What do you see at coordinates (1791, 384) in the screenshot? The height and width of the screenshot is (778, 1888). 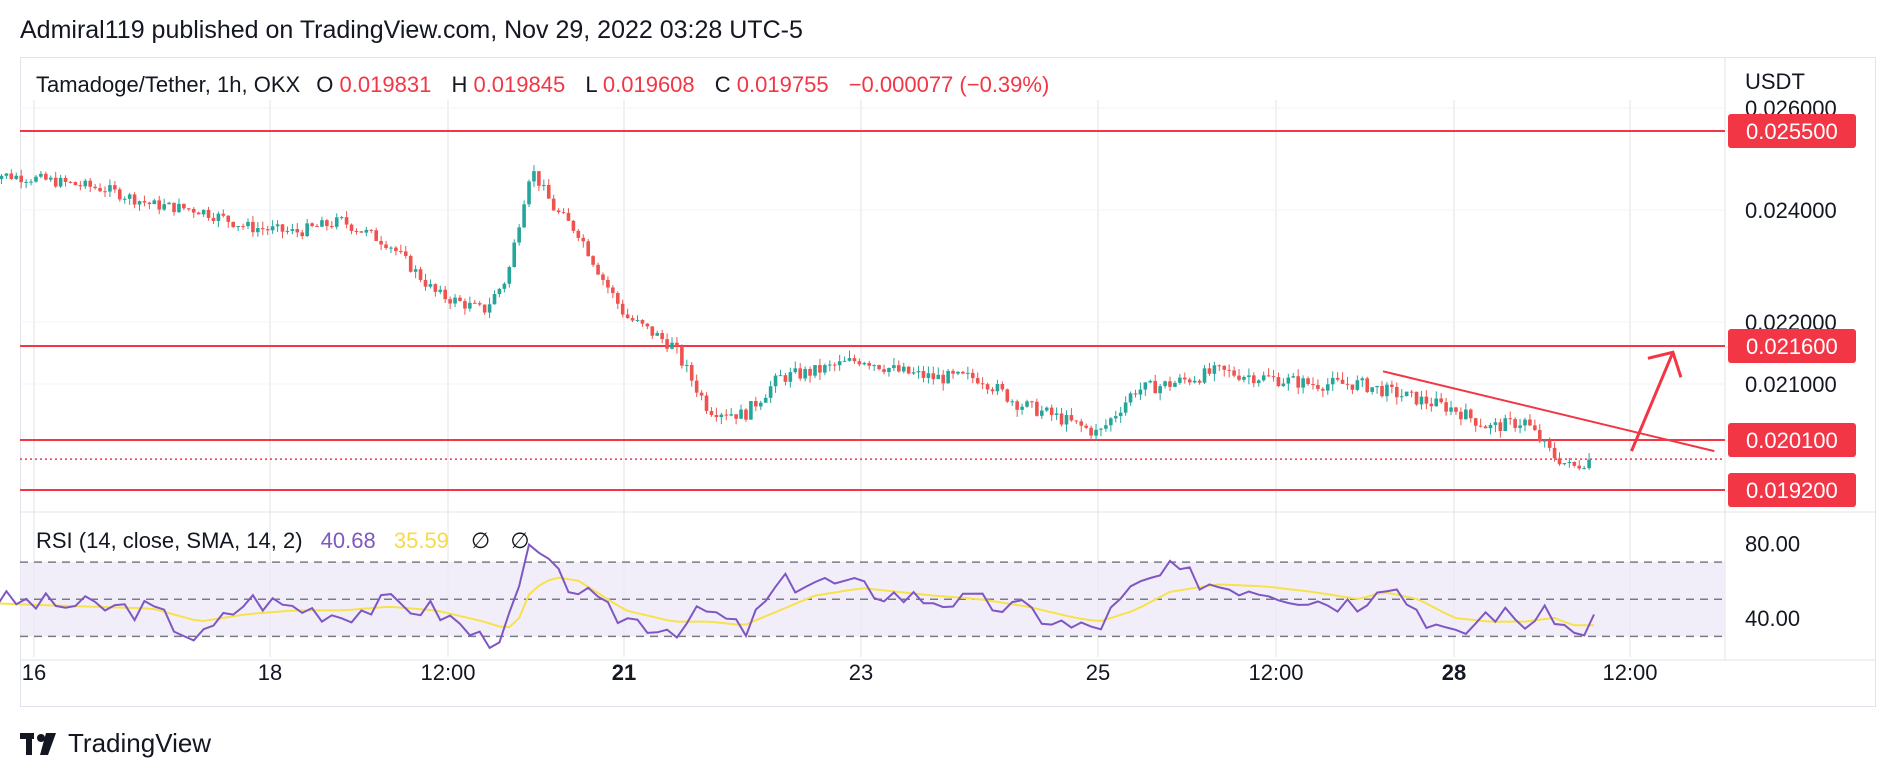 I see `price-tick-label: 0.021000` at bounding box center [1791, 384].